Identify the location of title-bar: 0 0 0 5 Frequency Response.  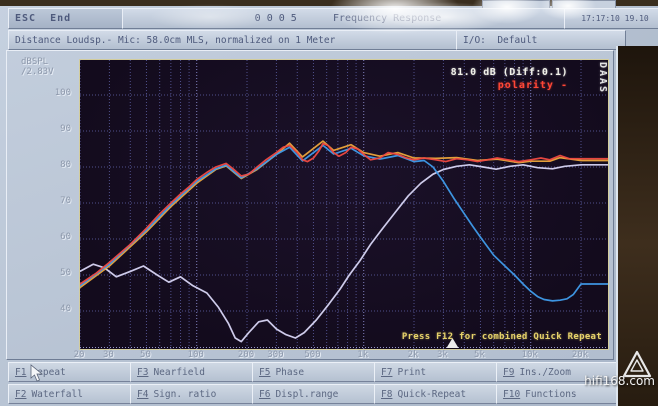
(348, 18).